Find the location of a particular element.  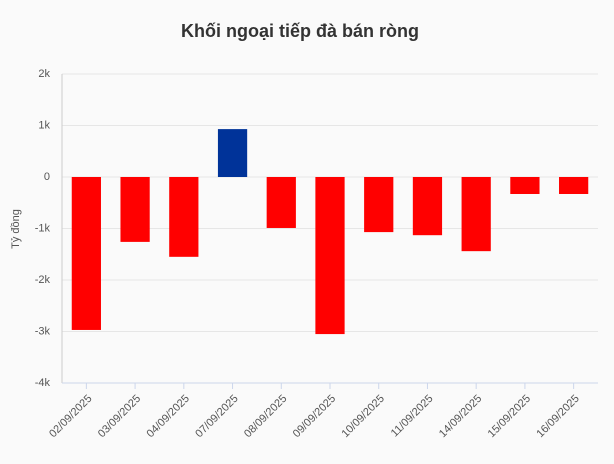

y-axis-title: Tỷ đồng is located at coordinates (16, 229).